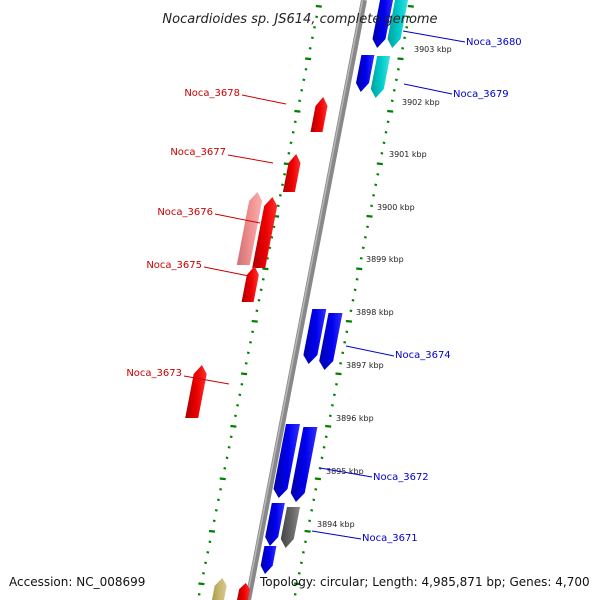  Describe the element at coordinates (198, 152) in the screenshot. I see `gene-label-noca-3677: Noca_3677` at that location.